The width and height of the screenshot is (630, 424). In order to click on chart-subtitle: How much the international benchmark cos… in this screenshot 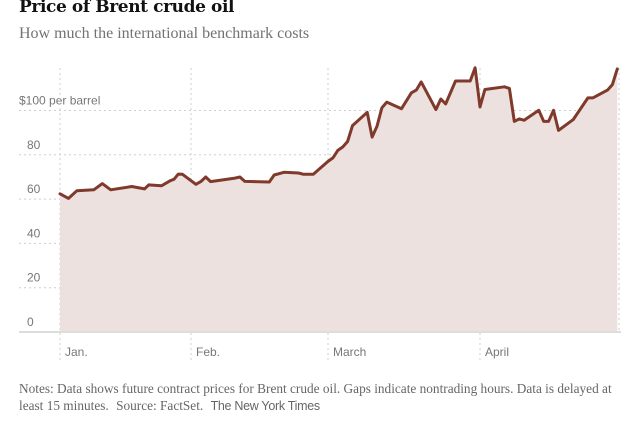, I will do `click(164, 33)`.